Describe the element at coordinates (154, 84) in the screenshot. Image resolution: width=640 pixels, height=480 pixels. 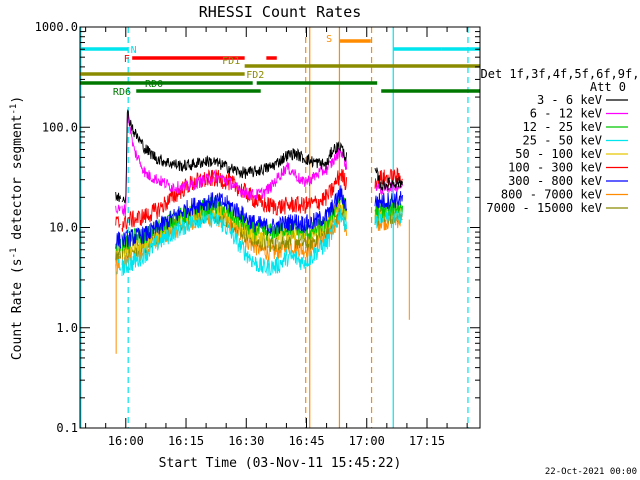
I see `flag-label-rd0: RD0` at that location.